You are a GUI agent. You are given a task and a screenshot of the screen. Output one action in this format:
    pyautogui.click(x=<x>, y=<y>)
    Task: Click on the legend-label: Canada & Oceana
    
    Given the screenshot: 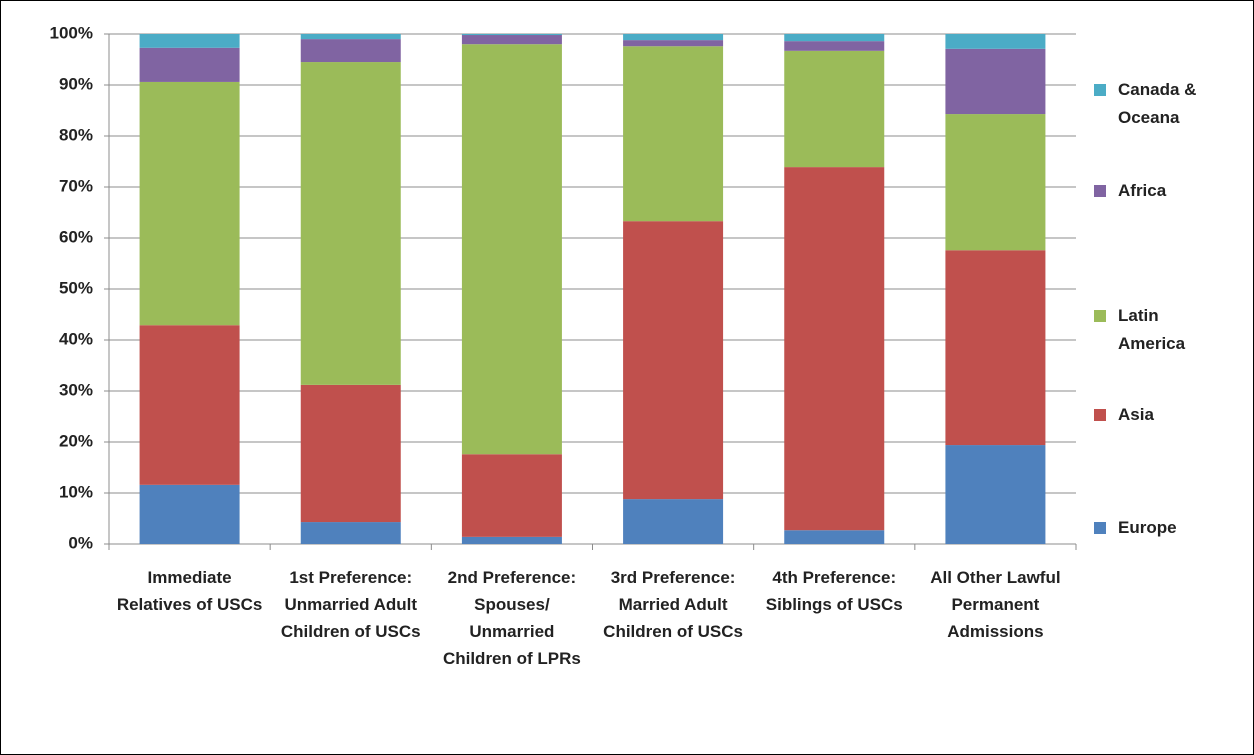 What is the action you would take?
    pyautogui.click(x=1157, y=103)
    